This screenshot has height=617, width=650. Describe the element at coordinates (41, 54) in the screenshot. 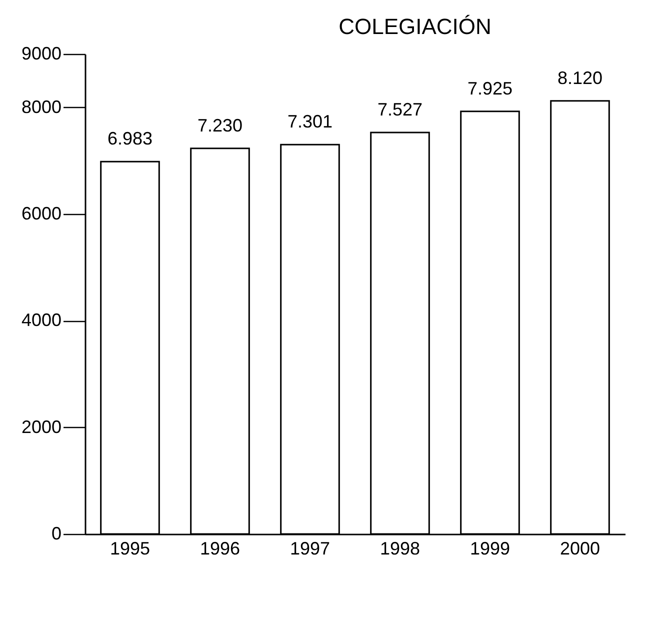

I see `y-tick-label: 9000` at that location.